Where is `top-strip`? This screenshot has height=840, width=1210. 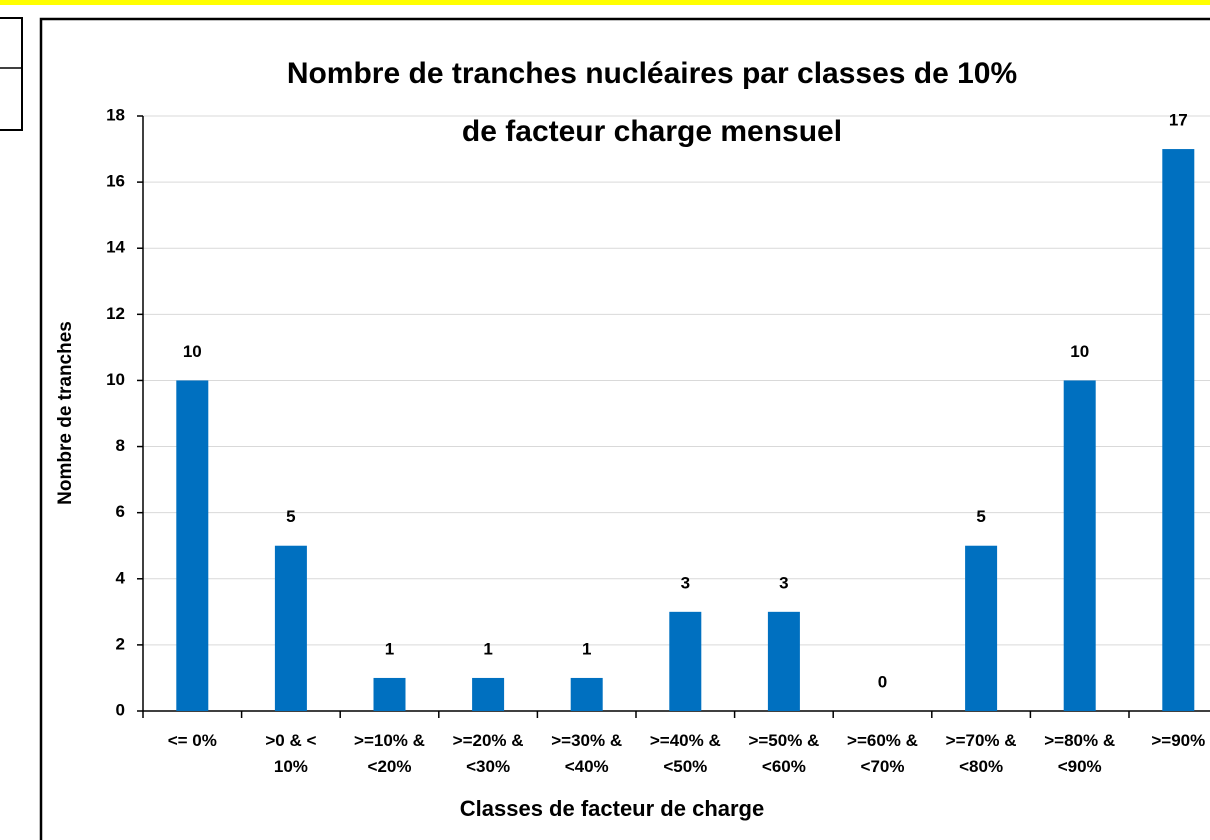 top-strip is located at coordinates (605, 2).